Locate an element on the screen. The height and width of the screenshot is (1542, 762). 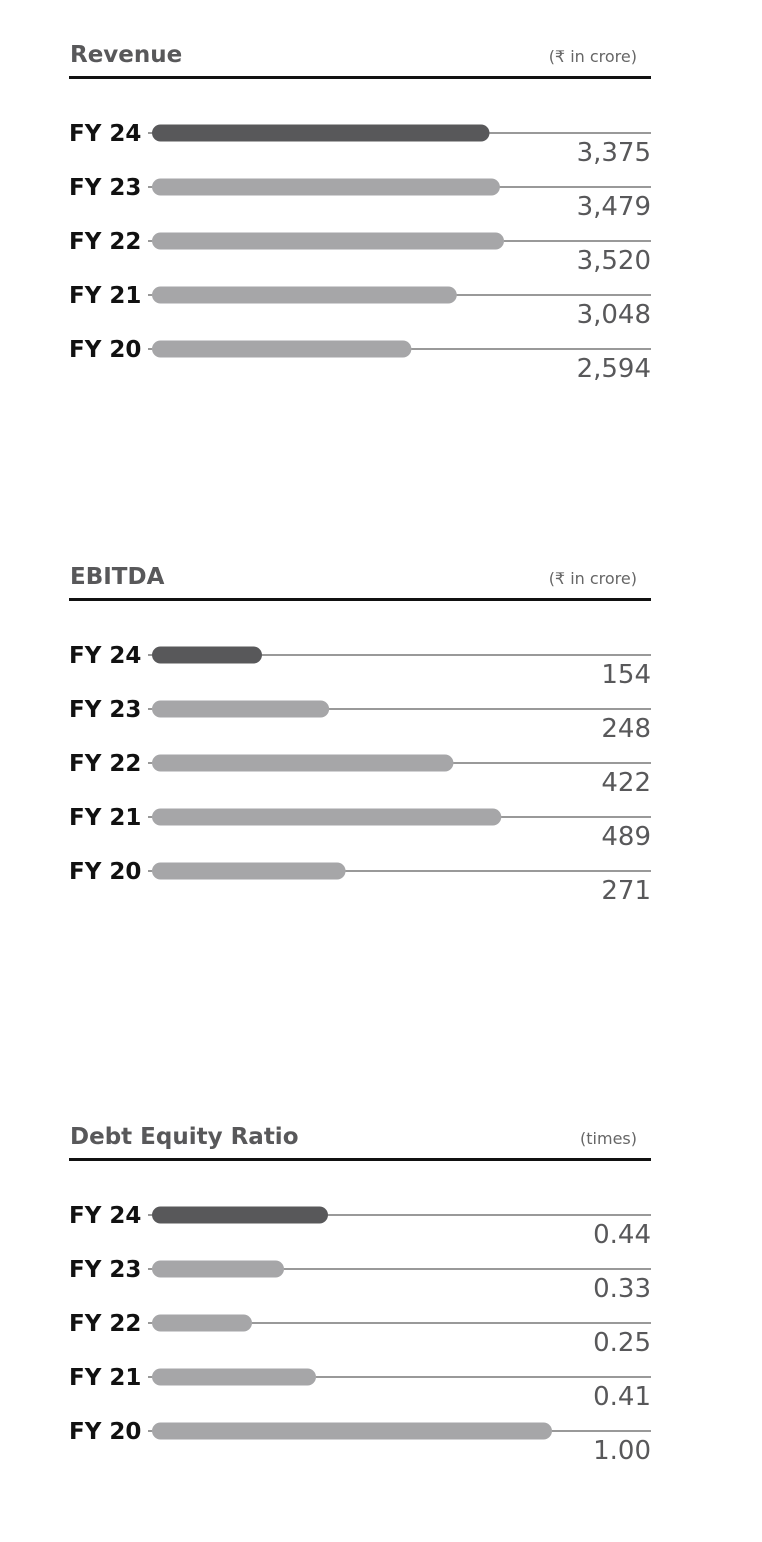
chart-title: EBITDA is located at coordinates (117, 577).